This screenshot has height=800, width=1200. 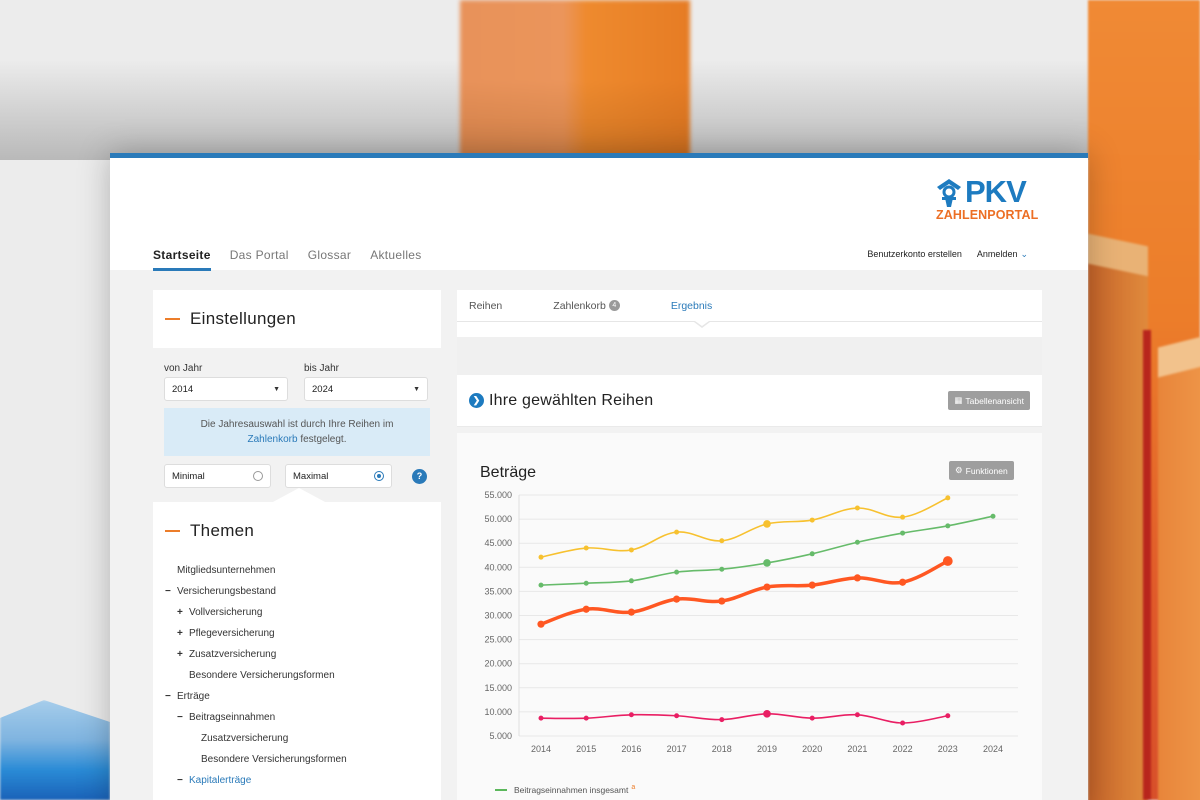 What do you see at coordinates (987, 215) in the screenshot?
I see `logo-subtitle: ZAHLENPORTAL` at bounding box center [987, 215].